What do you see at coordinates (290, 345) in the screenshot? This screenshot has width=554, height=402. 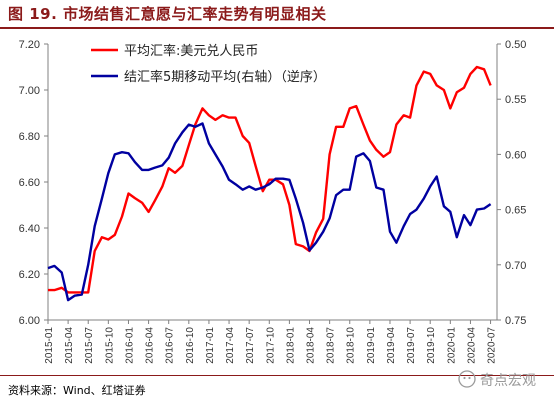 I see `x-tick-label: 2018-01` at bounding box center [290, 345].